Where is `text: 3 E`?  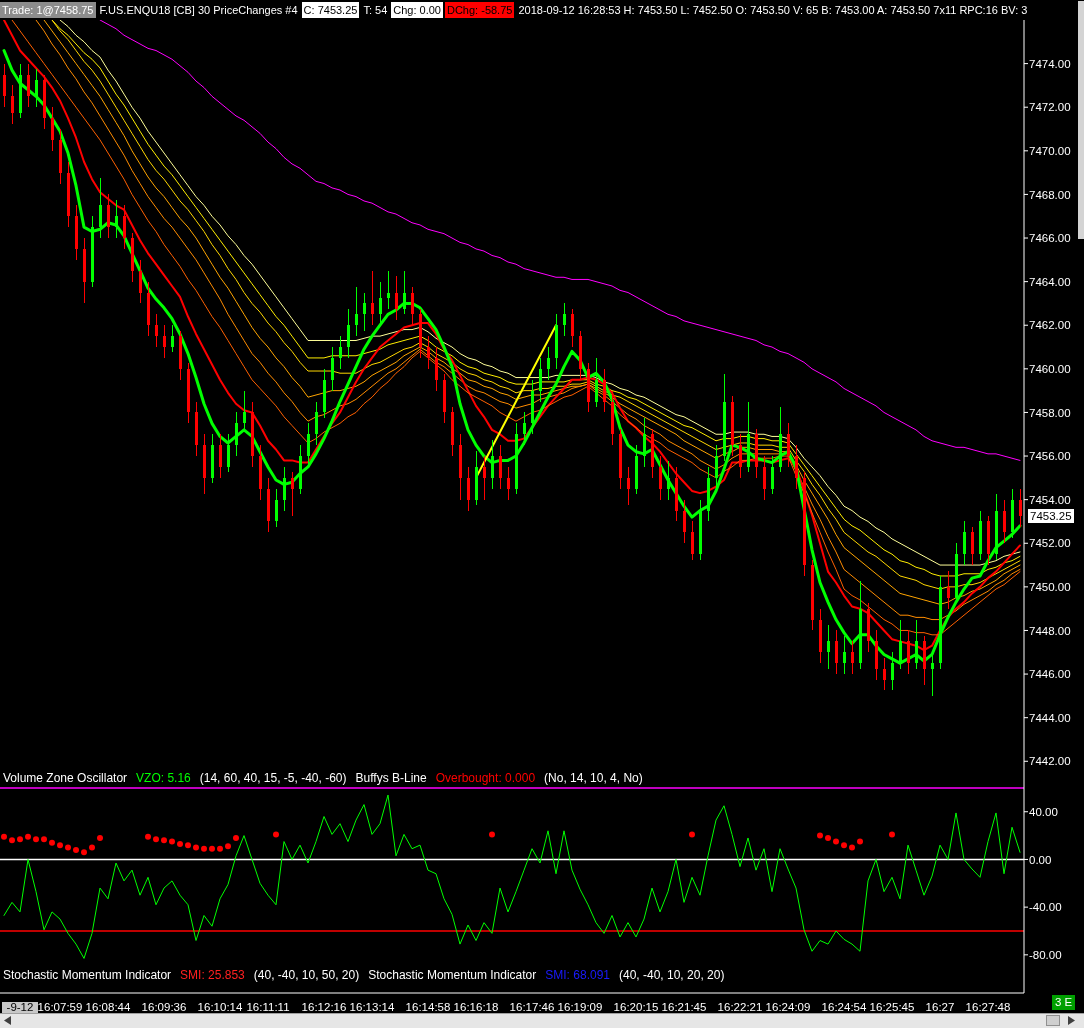 text: 3 E is located at coordinates (1064, 1002).